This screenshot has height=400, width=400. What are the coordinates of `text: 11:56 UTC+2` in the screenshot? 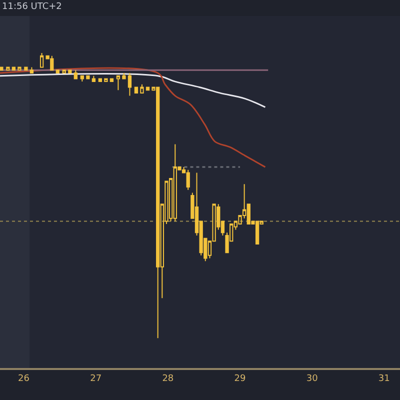 It's located at (32, 7).